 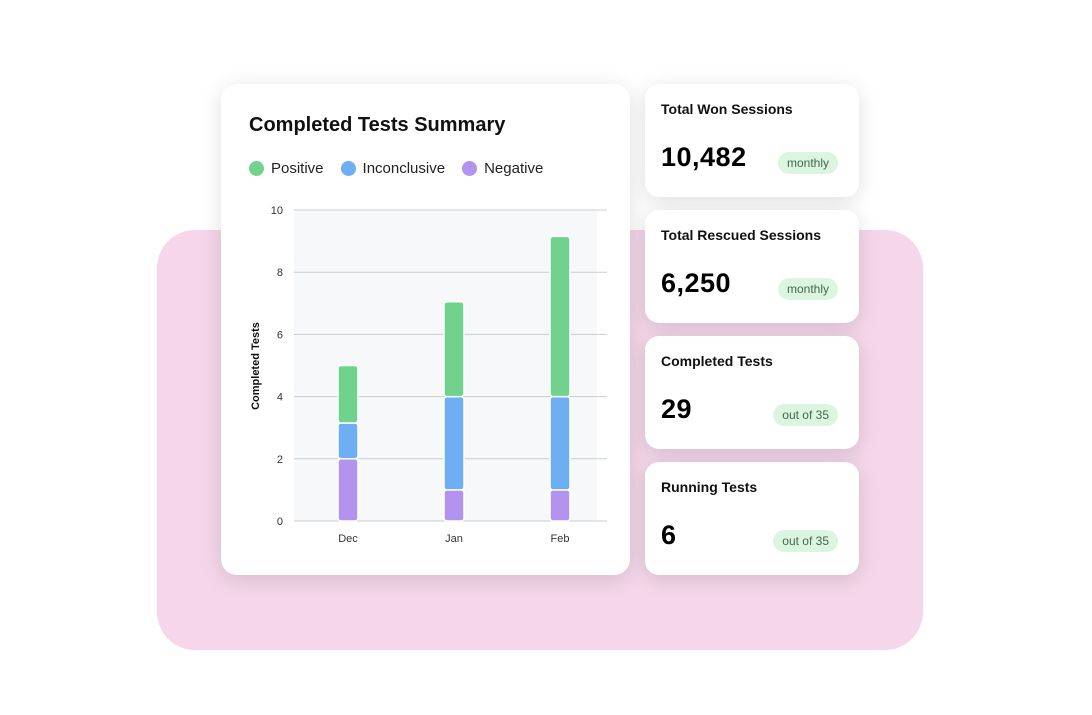 I want to click on legend-item-positive: Positive, so click(x=286, y=168).